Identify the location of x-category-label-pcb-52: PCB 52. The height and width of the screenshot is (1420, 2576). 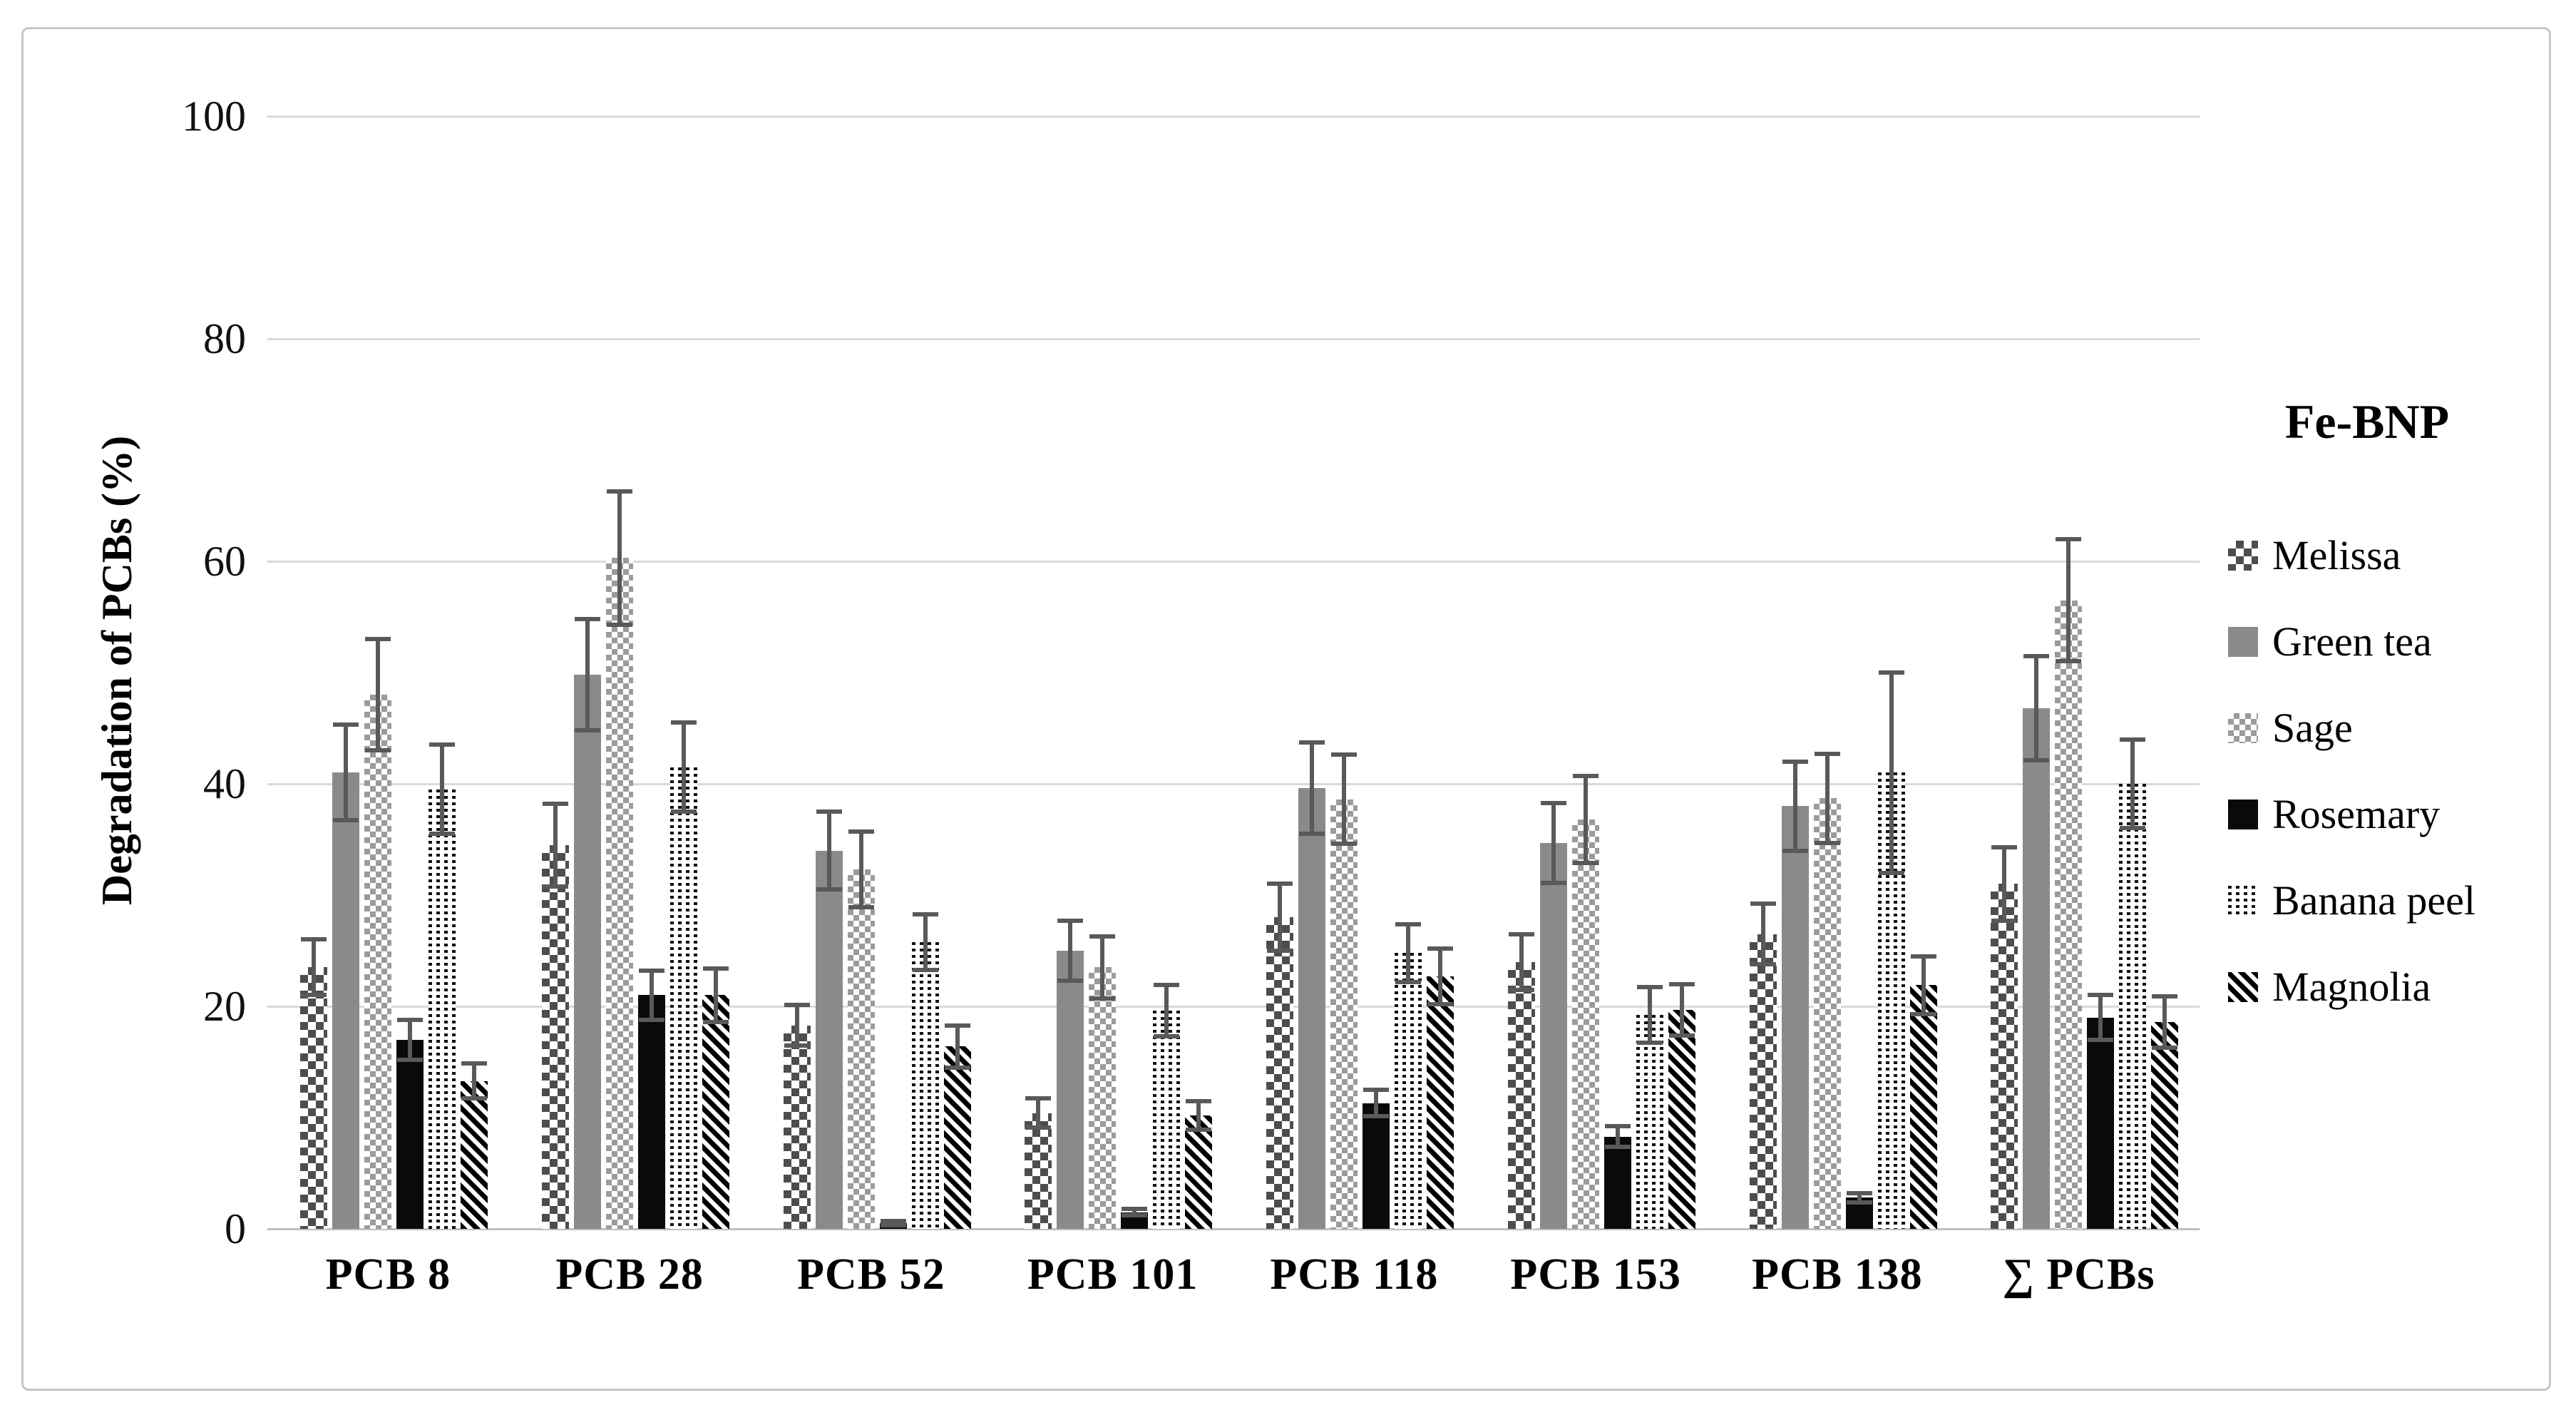
(871, 1274).